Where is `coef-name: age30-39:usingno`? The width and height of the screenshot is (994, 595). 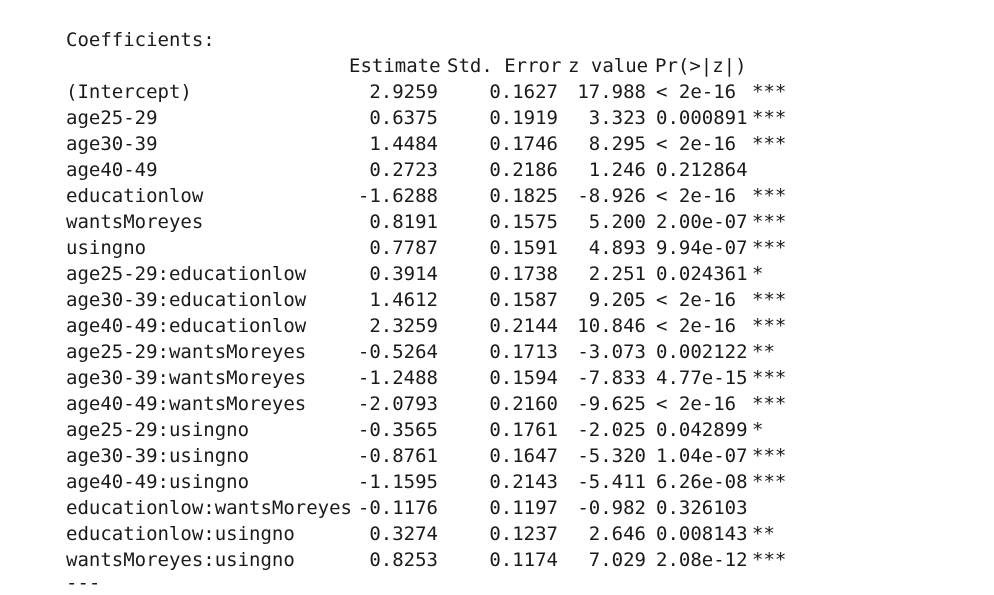 coef-name: age30-39:usingno is located at coordinates (158, 456).